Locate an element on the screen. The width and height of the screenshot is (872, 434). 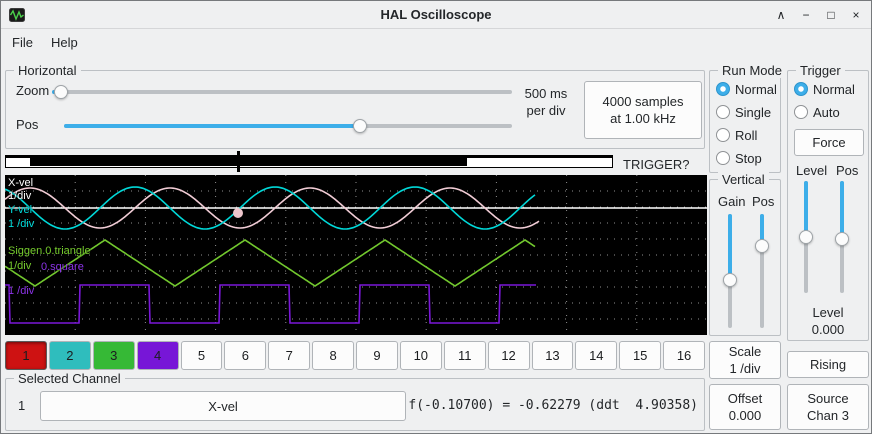
minimize-button: − is located at coordinates (806, 14).